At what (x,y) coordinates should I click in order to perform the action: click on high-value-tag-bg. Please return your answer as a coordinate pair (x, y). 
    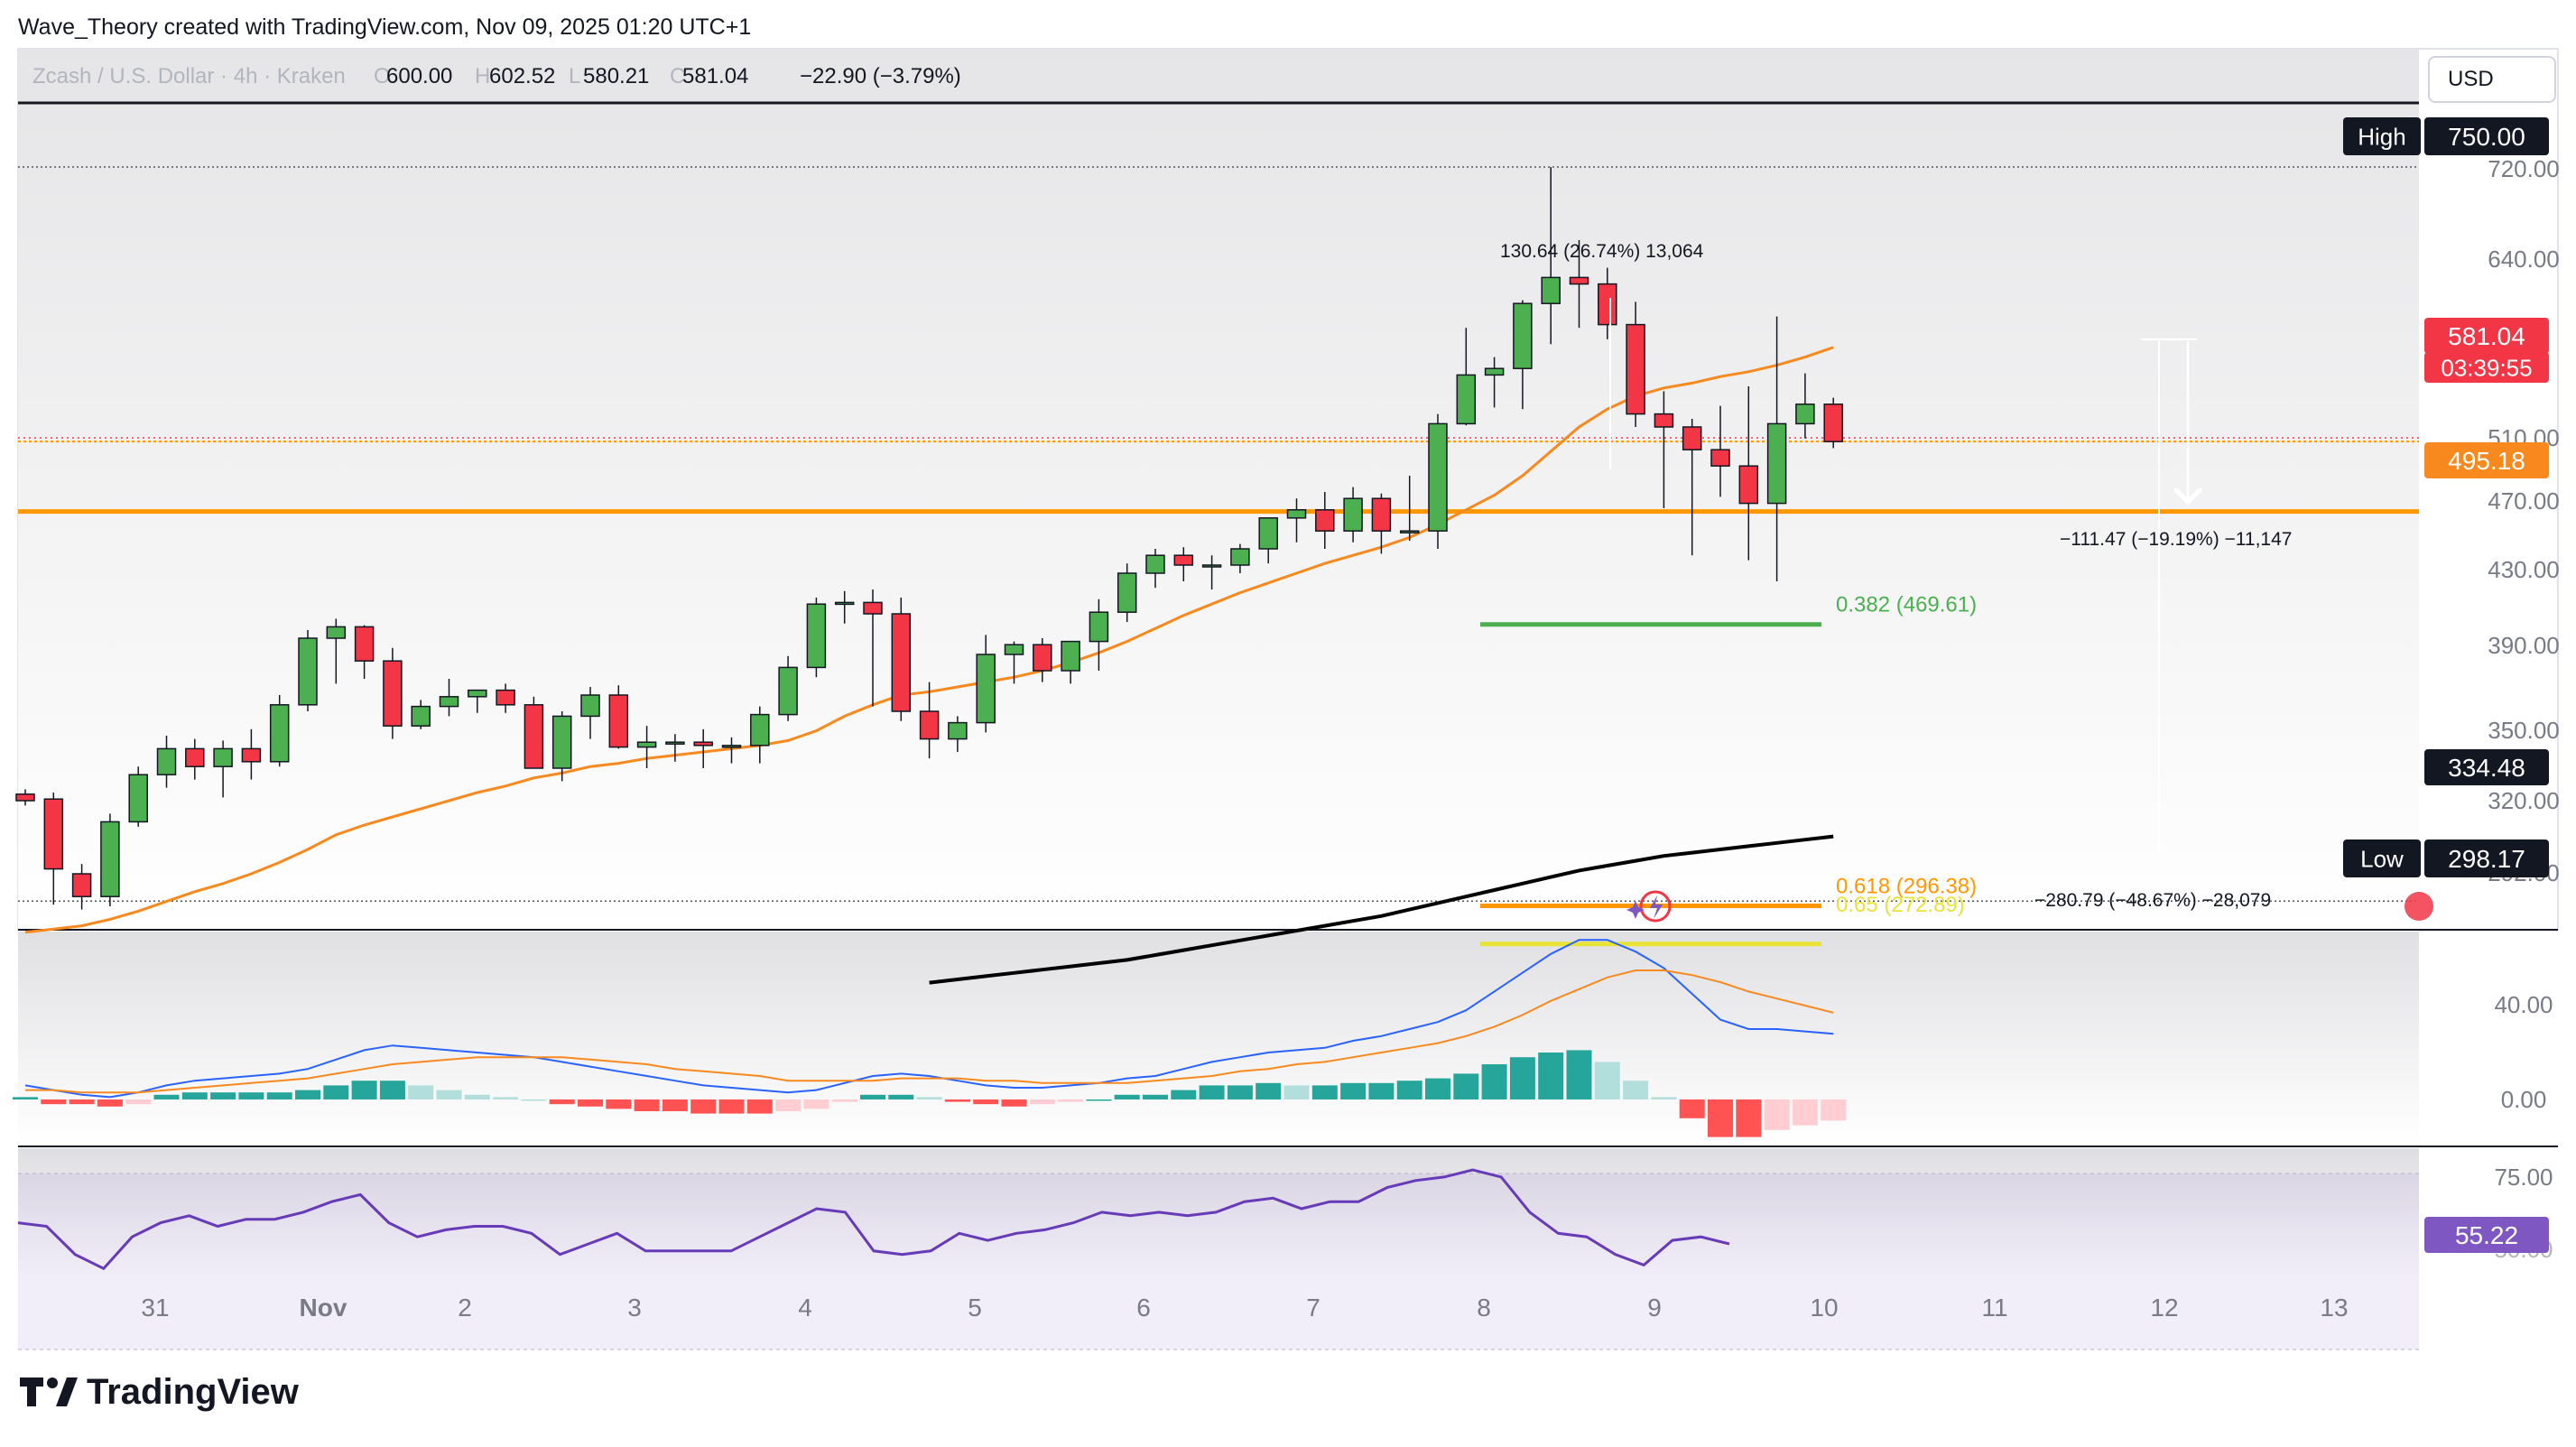
    Looking at the image, I should click on (2487, 136).